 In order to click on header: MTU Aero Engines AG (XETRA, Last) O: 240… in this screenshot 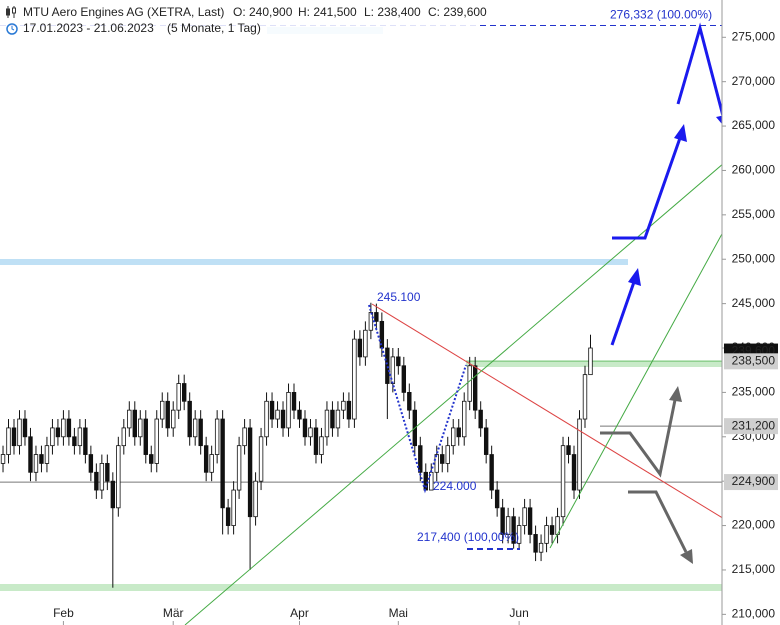, I will do `click(243, 19)`.